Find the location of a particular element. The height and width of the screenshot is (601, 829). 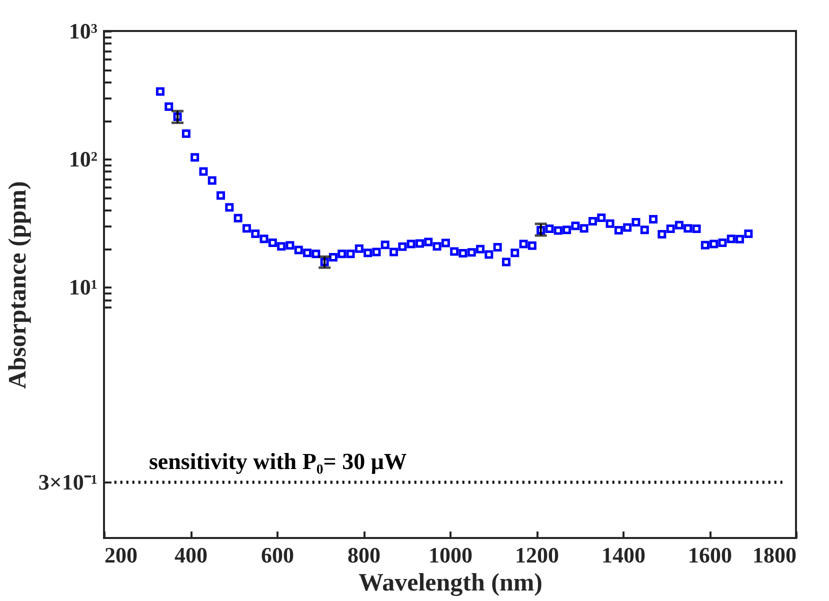

x-tick-label: 1800 is located at coordinates (774, 555).